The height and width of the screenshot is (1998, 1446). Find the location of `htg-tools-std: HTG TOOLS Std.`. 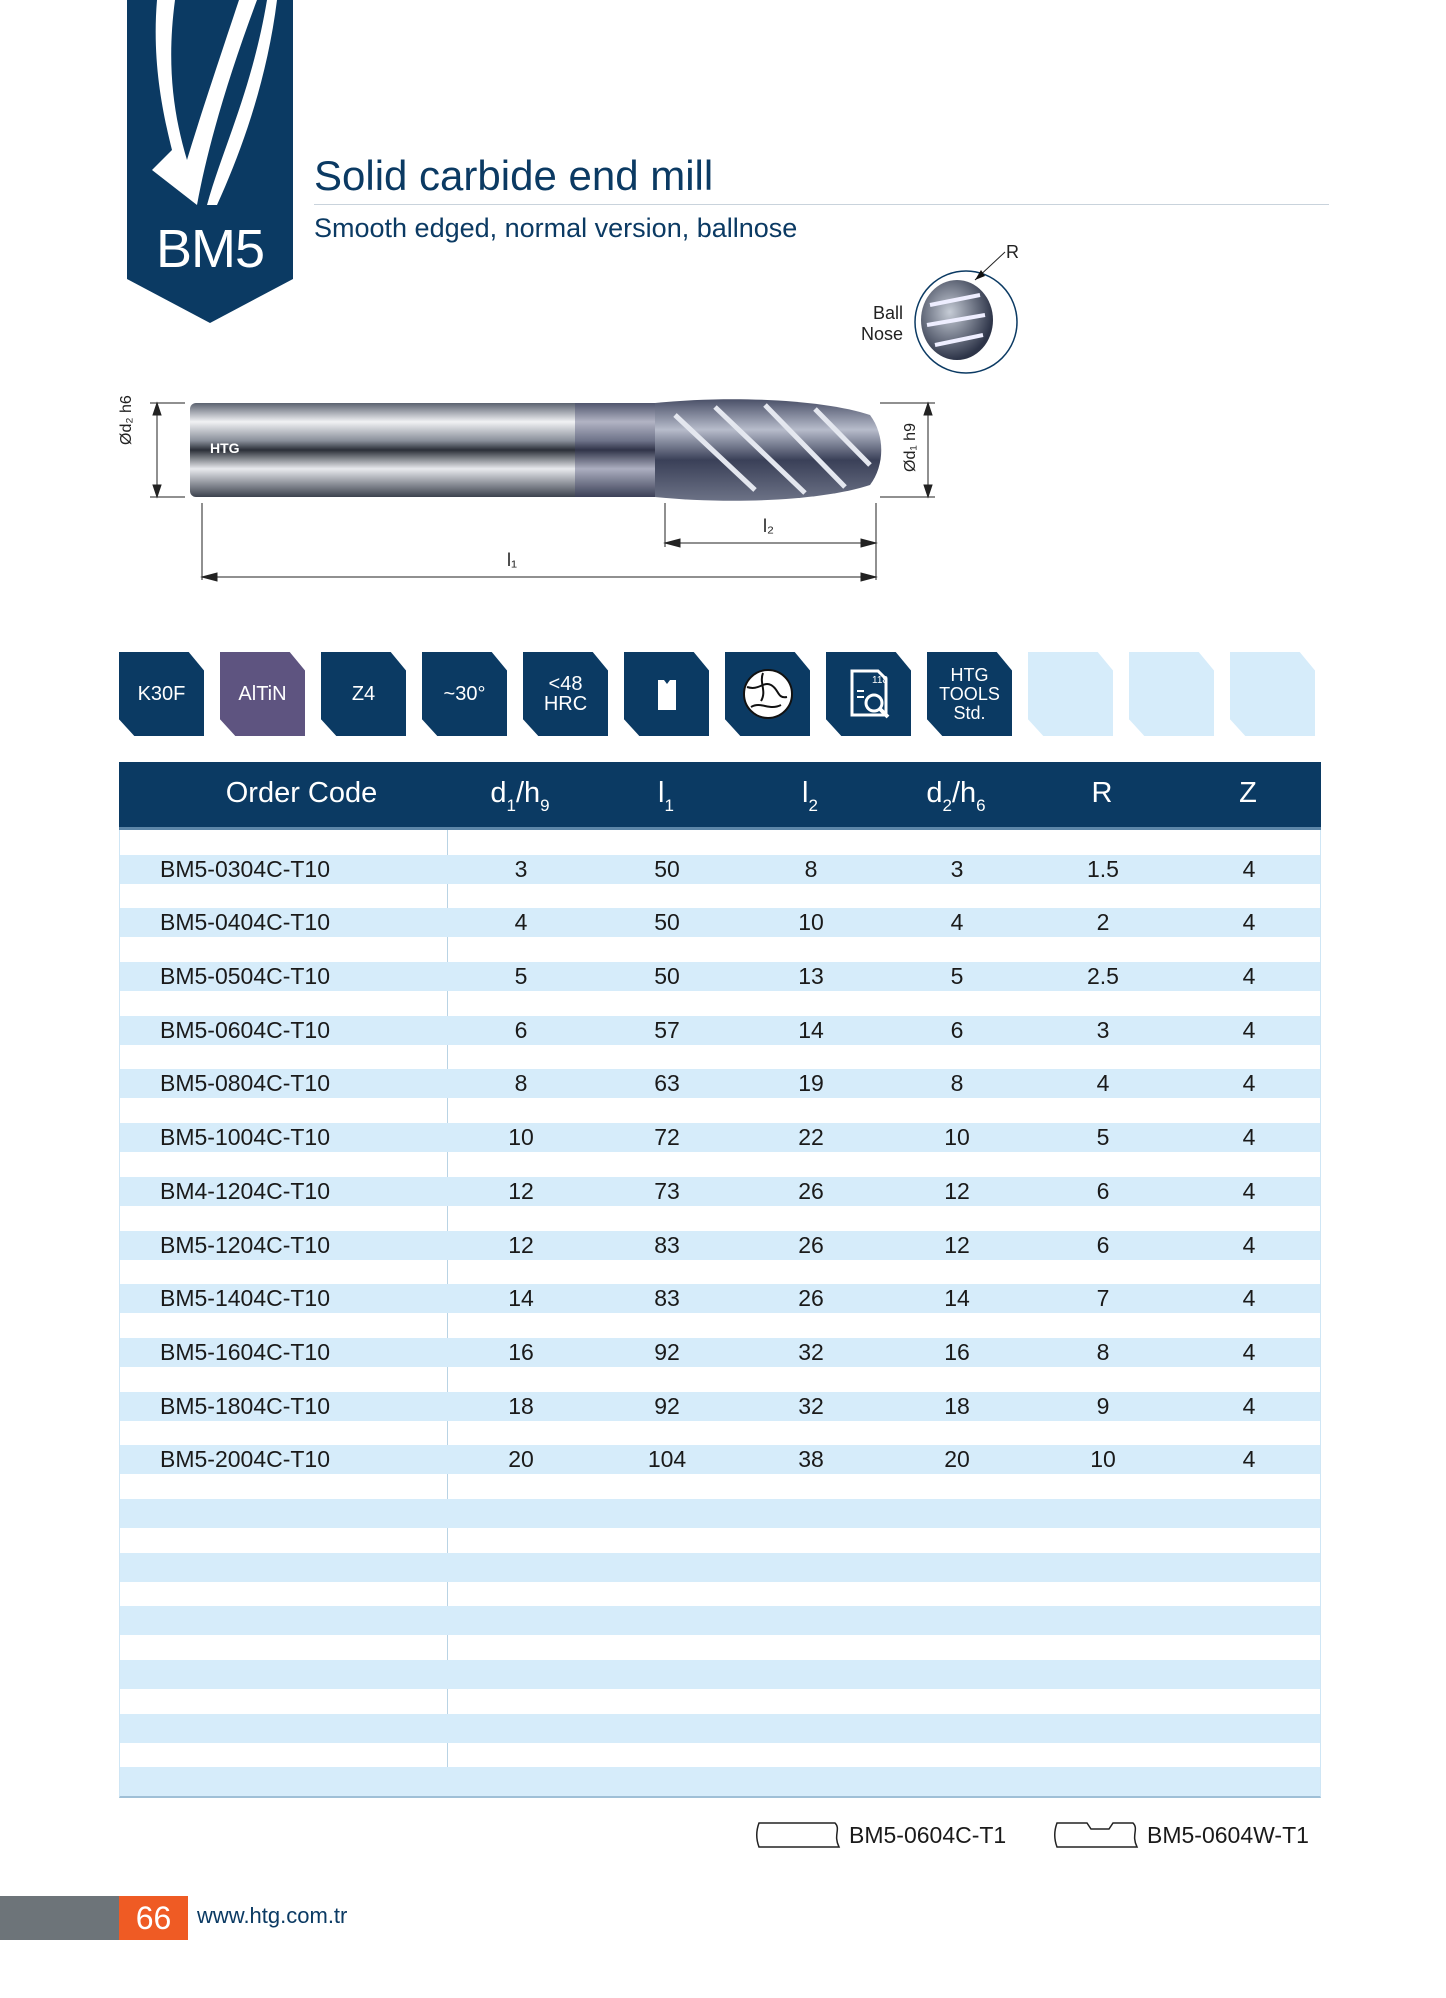

htg-tools-std: HTG TOOLS Std. is located at coordinates (969, 694).